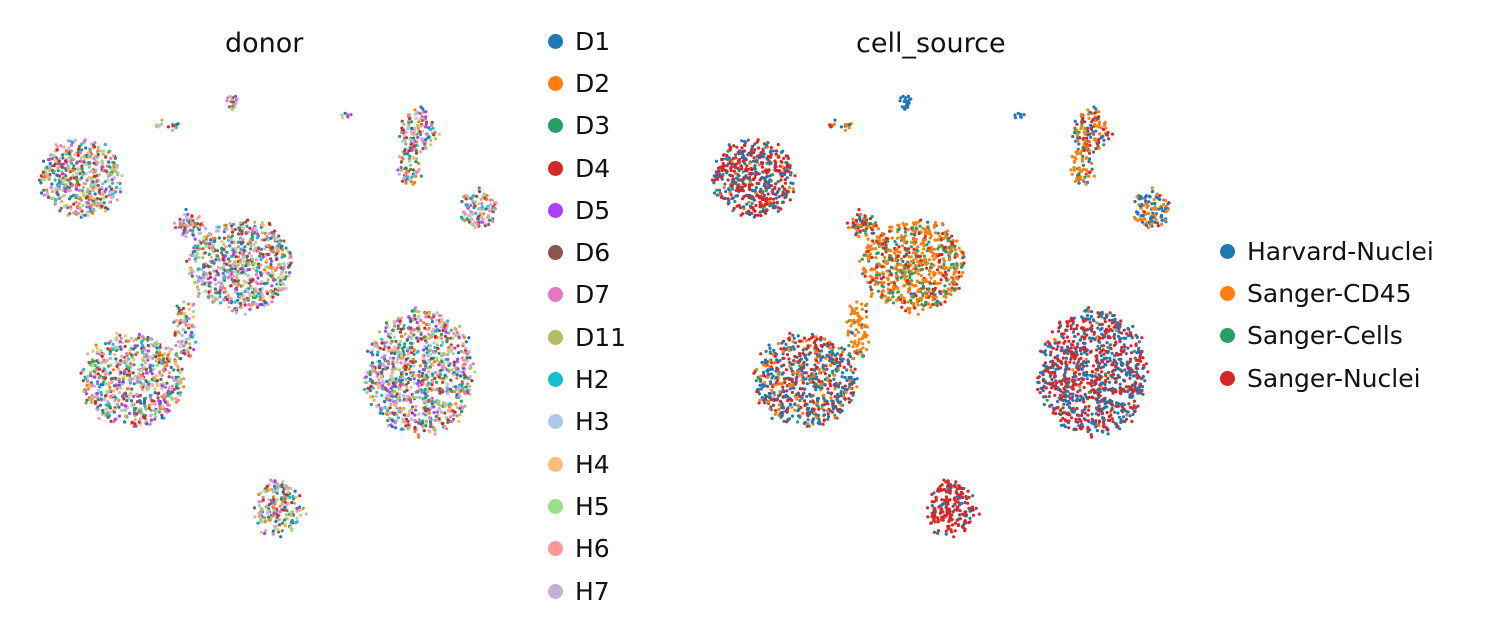 The width and height of the screenshot is (1487, 632). Describe the element at coordinates (264, 43) in the screenshot. I see `panel-title-donor: donor` at that location.